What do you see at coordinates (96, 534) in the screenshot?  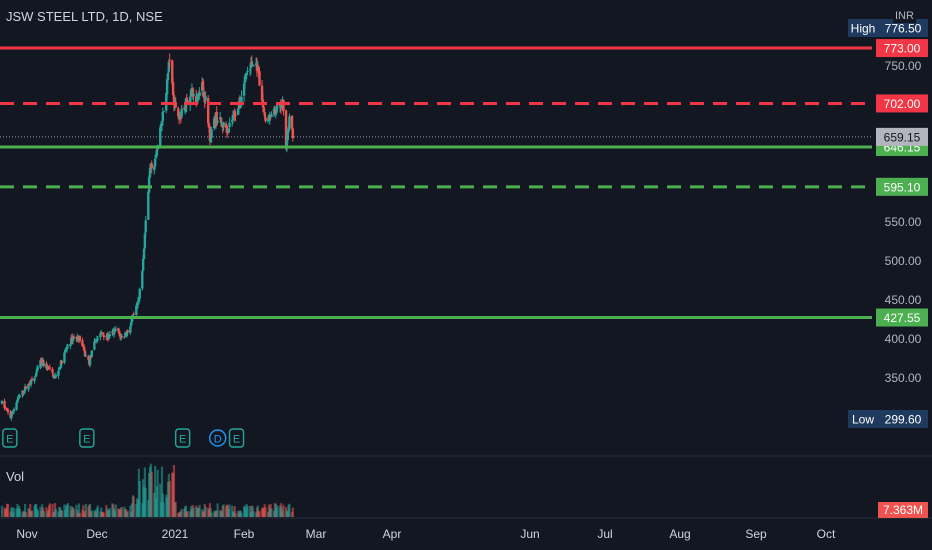 I see `x-tick-label: Dec` at bounding box center [96, 534].